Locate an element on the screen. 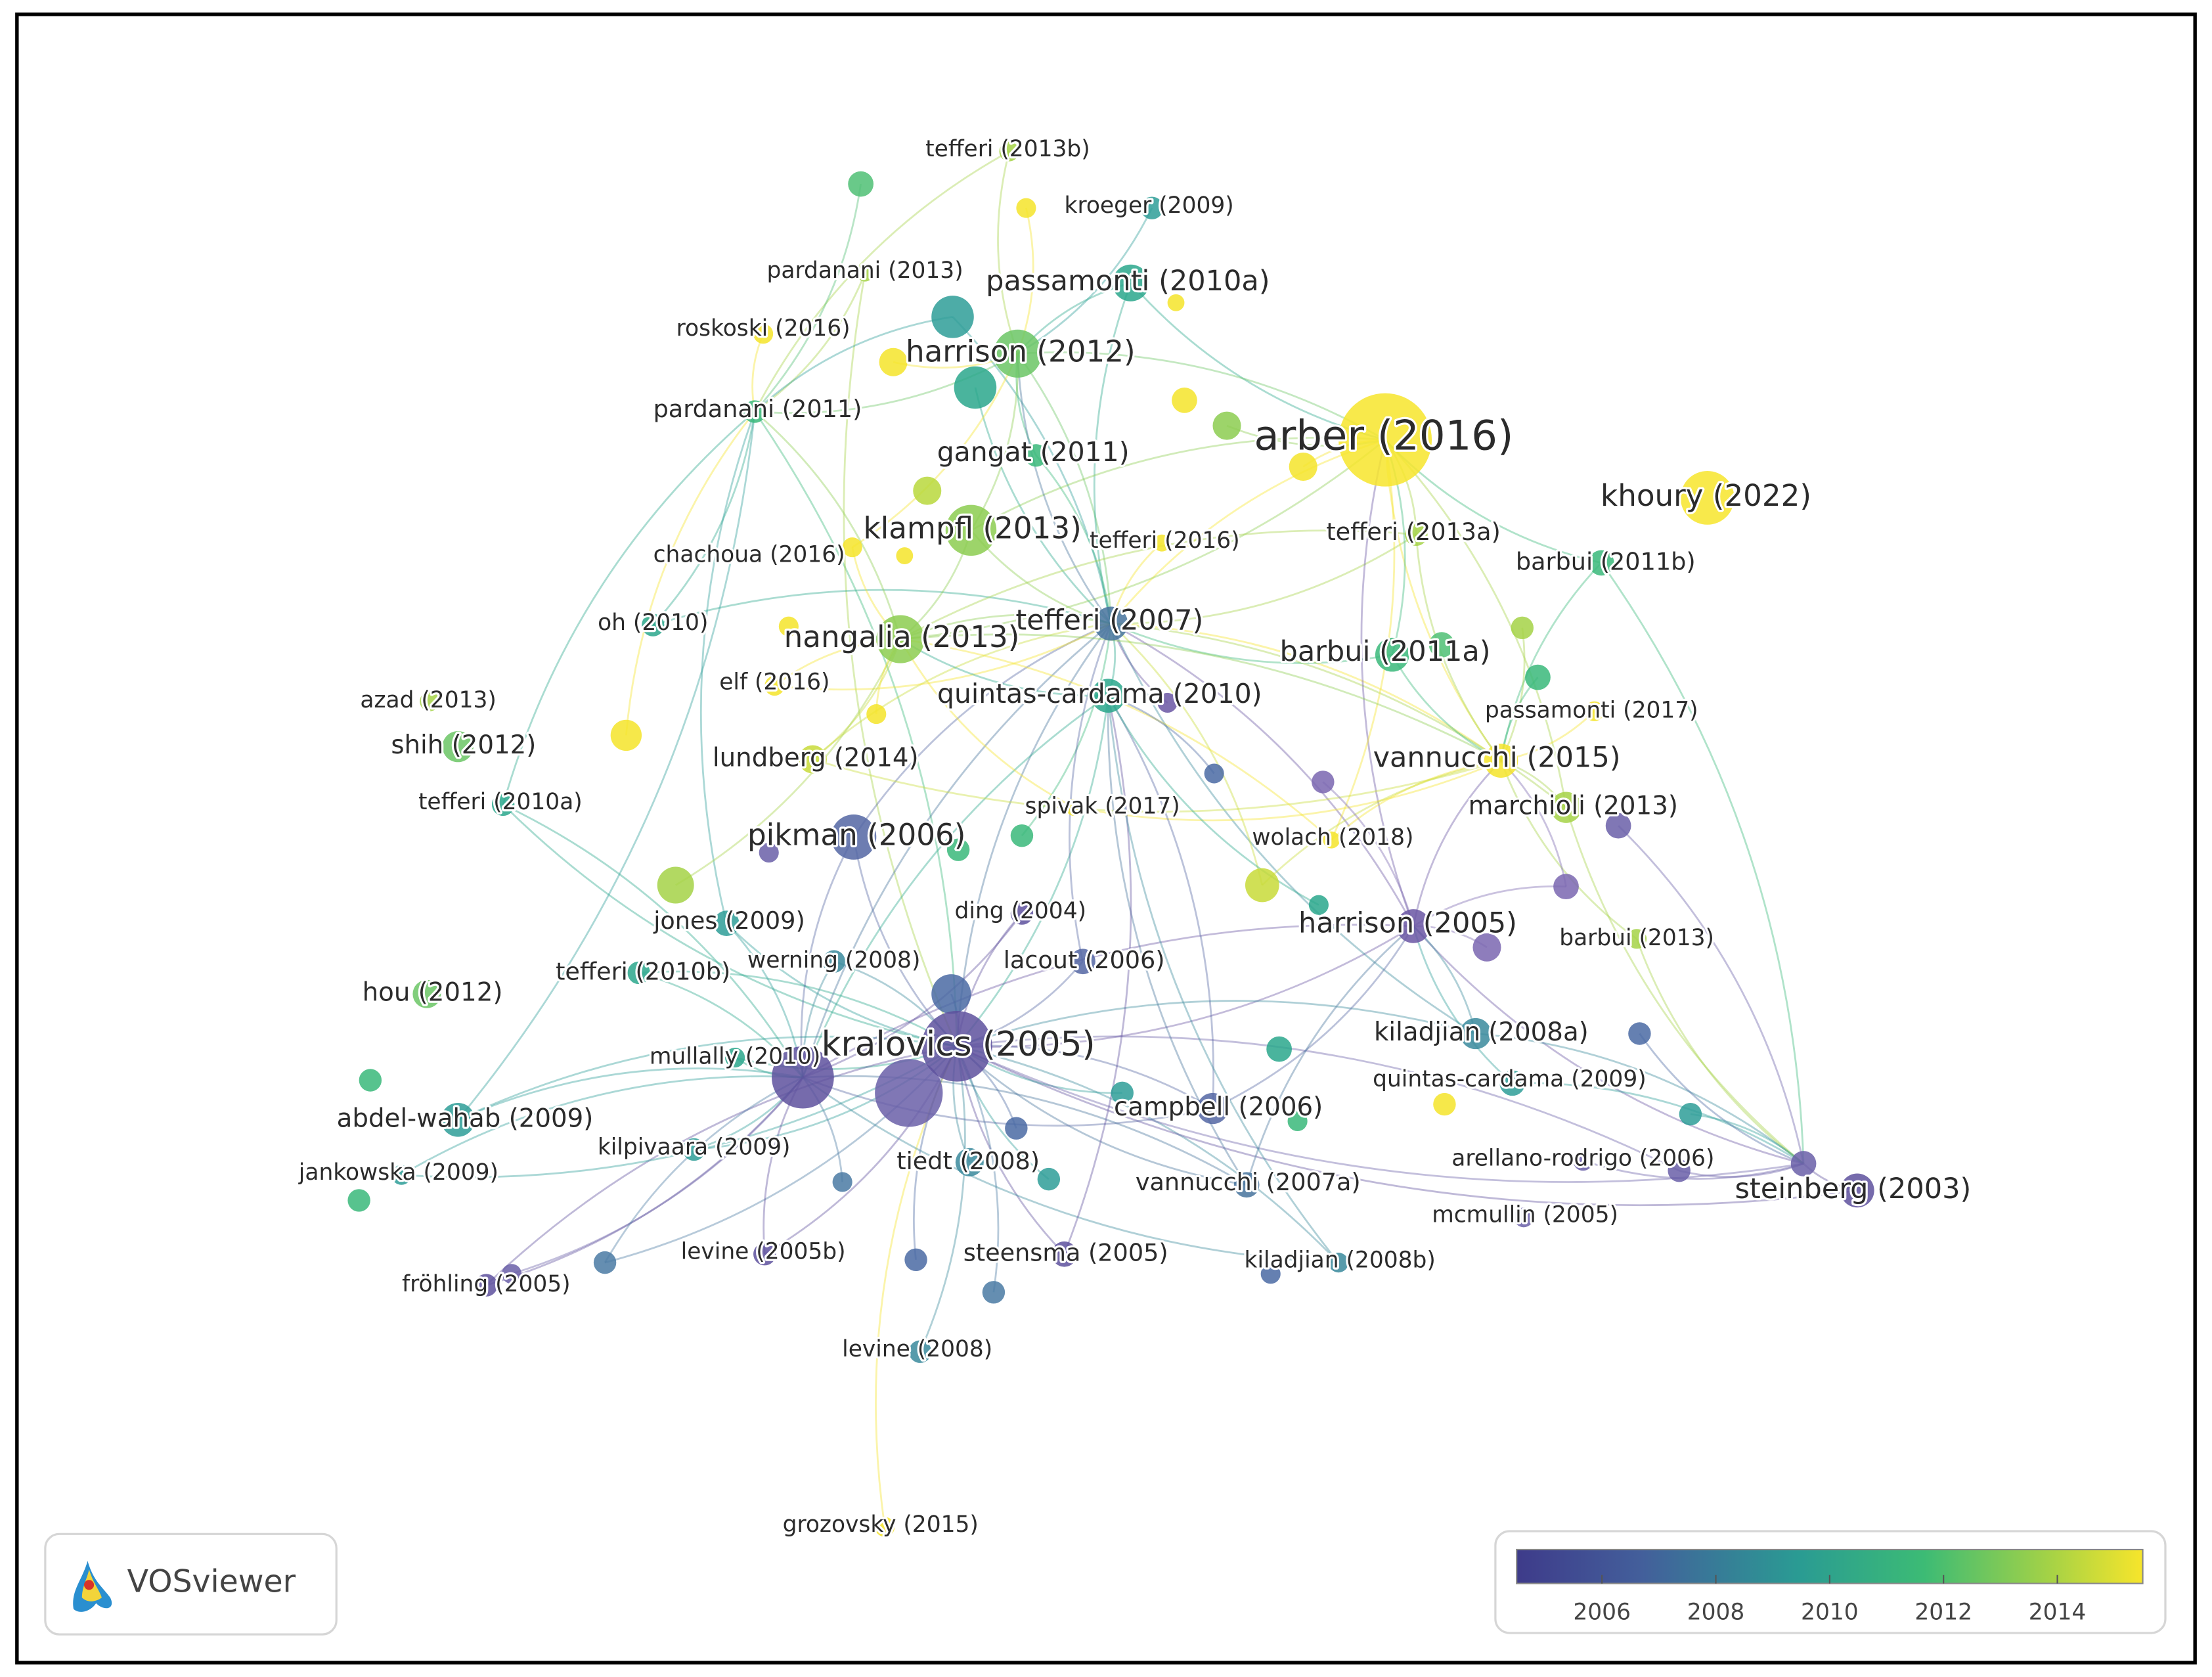  node-label: harrison (2005) is located at coordinates (1407, 923).